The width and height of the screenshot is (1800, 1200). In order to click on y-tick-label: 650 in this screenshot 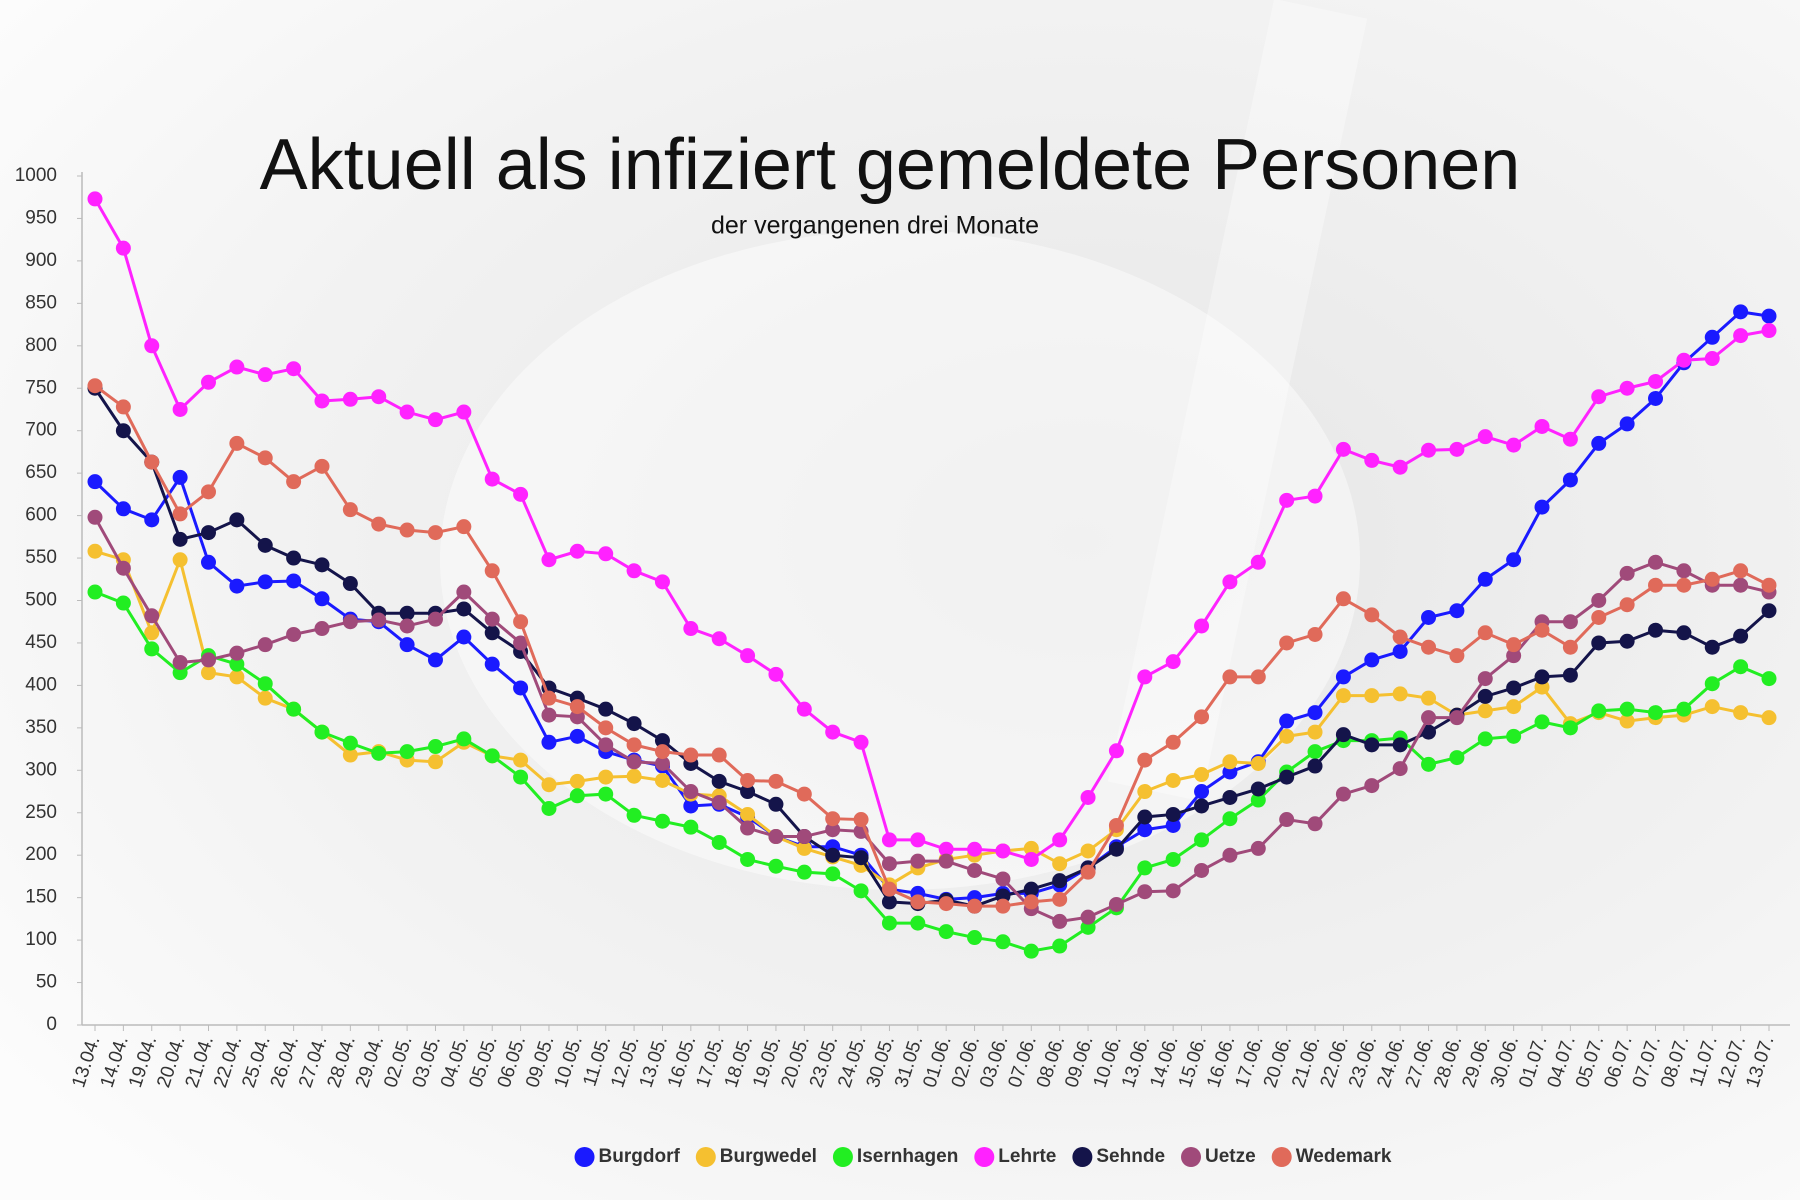, I will do `click(41, 472)`.